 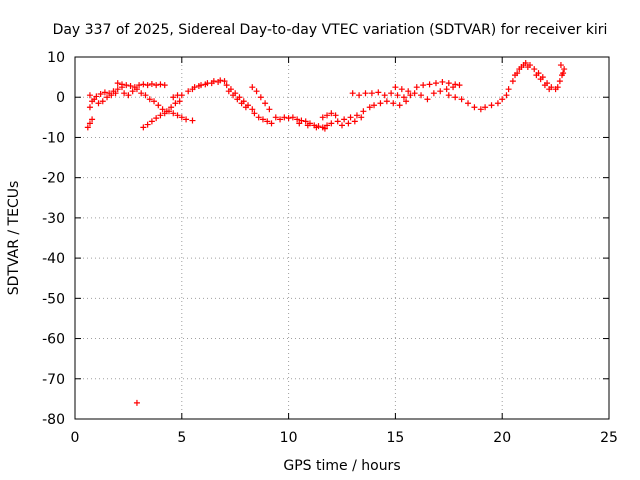 I want to click on y-axis-label: SDTVAR / TECUs, so click(x=14, y=238).